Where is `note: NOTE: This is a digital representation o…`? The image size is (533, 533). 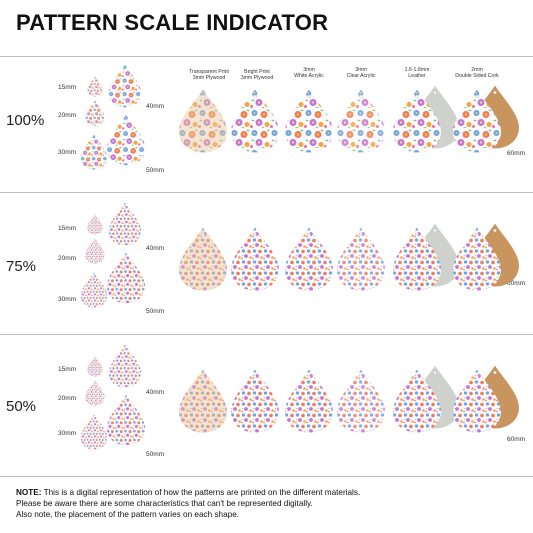 note: NOTE: This is a digital representation o… is located at coordinates (266, 503).